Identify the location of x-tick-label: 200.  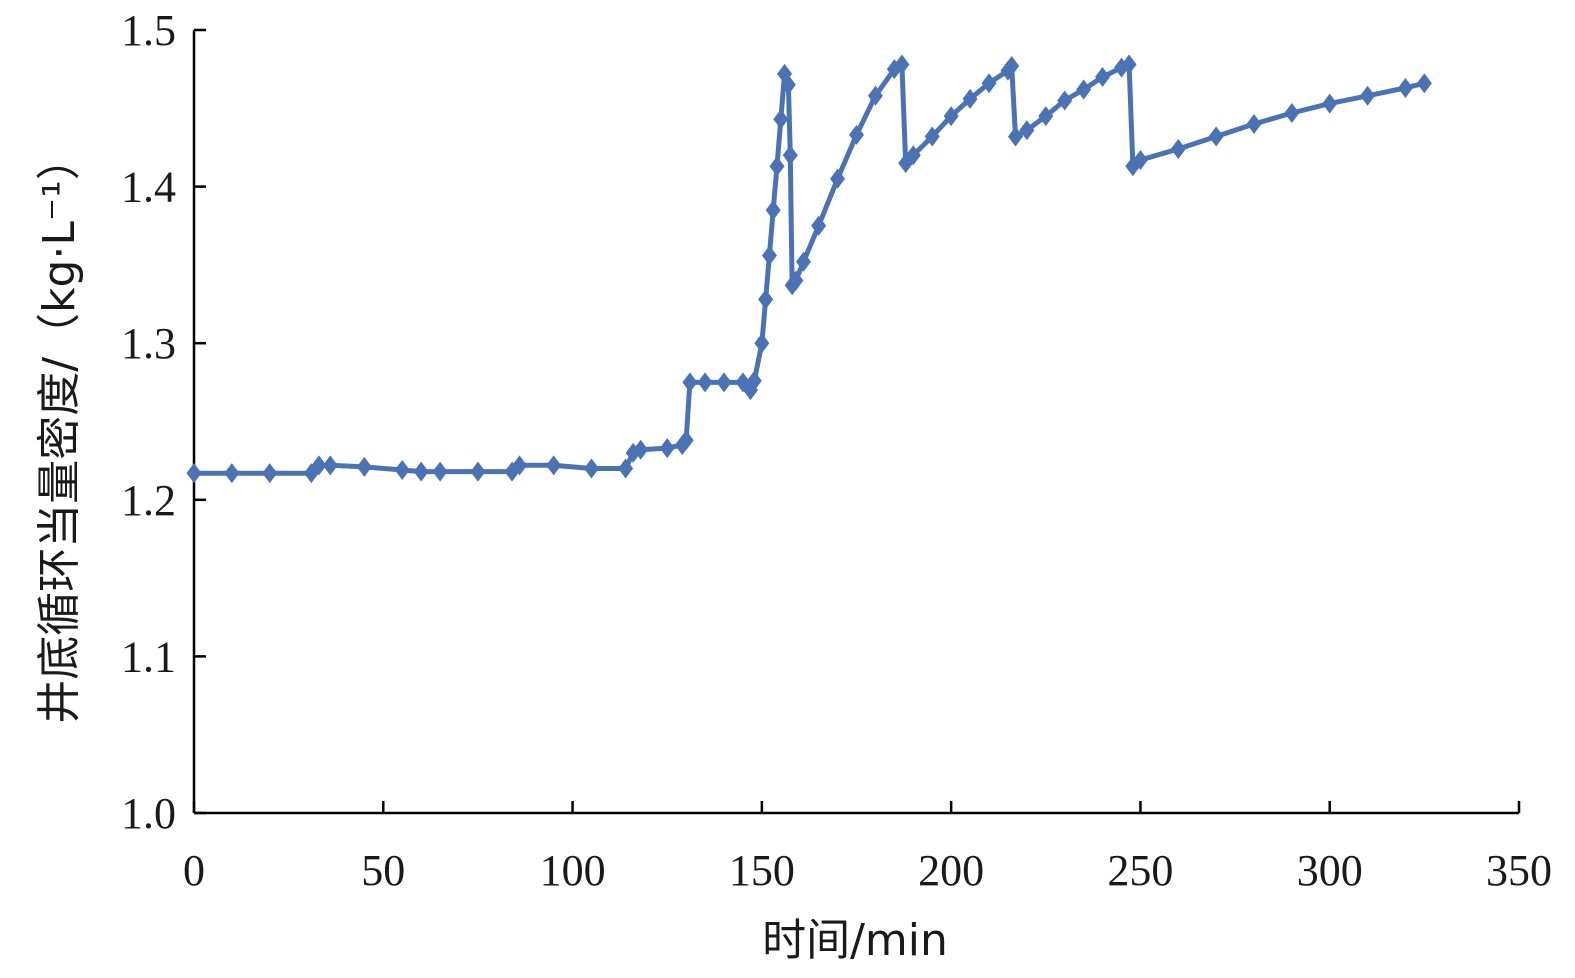
(951, 870).